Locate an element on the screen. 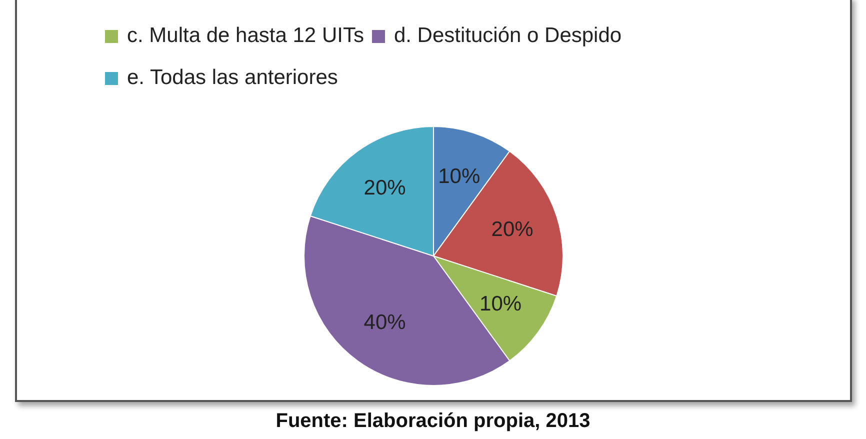 The width and height of the screenshot is (866, 439). source-note: Fuente: Elaboración propia, 2013 is located at coordinates (433, 421).